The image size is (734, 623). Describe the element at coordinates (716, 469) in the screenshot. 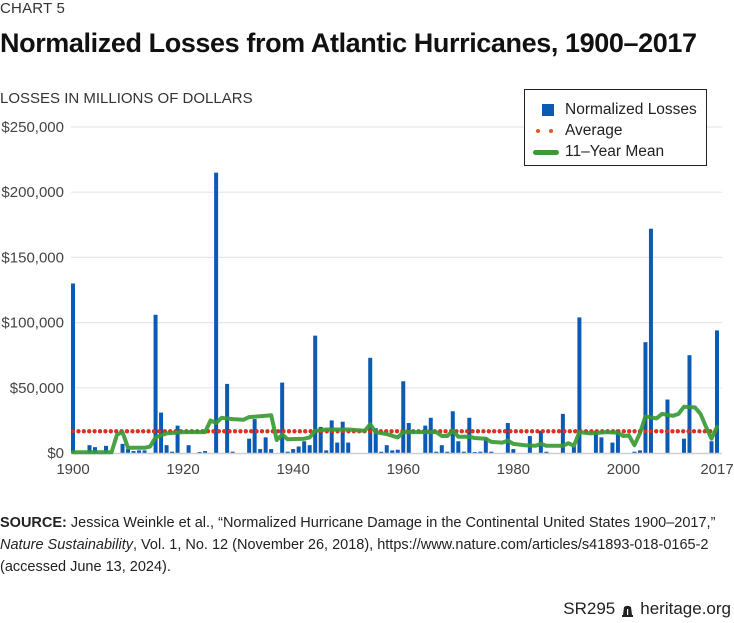

I see `x-tick-label: 2017` at that location.